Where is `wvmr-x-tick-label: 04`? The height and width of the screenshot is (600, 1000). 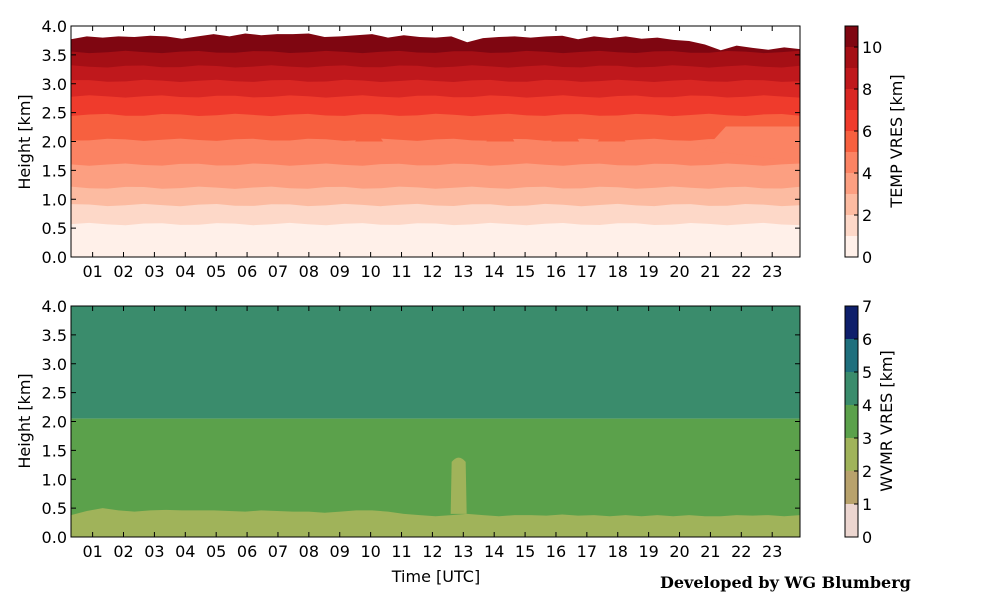 wvmr-x-tick-label: 04 is located at coordinates (185, 551).